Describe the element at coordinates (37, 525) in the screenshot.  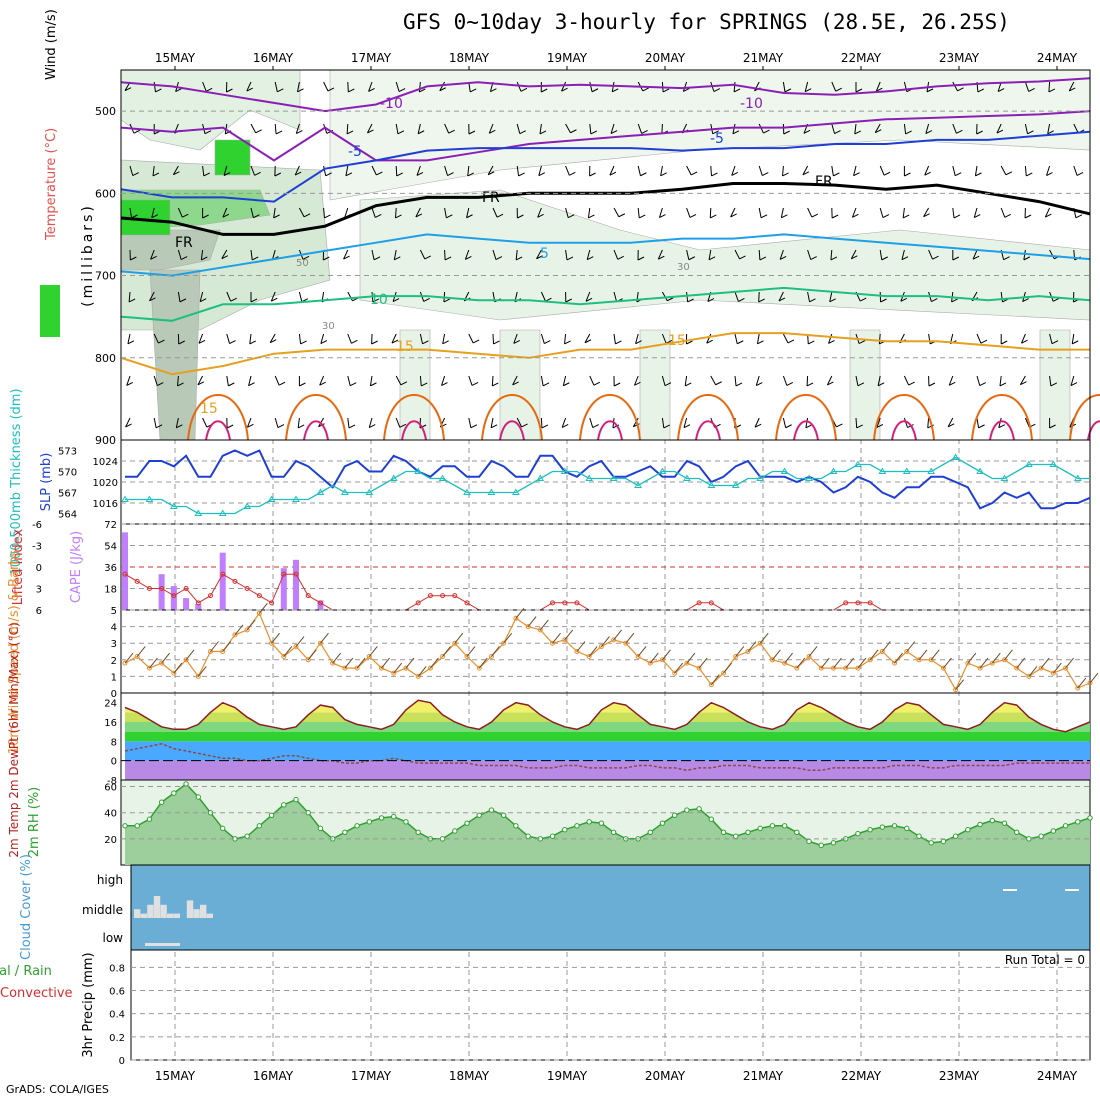
I see `li-tick-label: -6` at that location.